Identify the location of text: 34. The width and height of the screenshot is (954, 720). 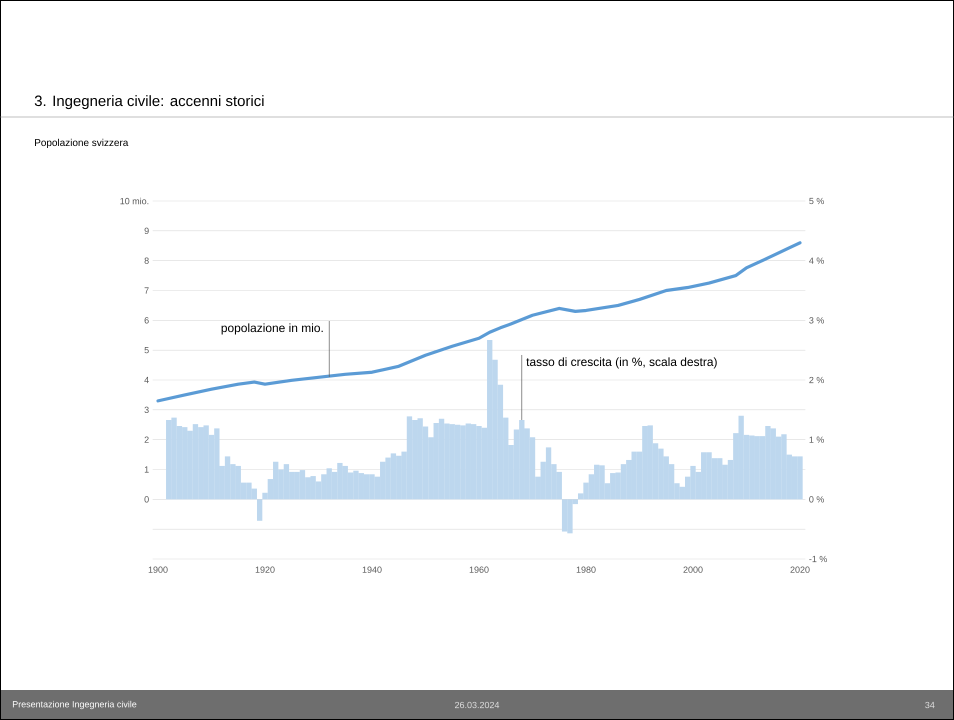
(930, 705).